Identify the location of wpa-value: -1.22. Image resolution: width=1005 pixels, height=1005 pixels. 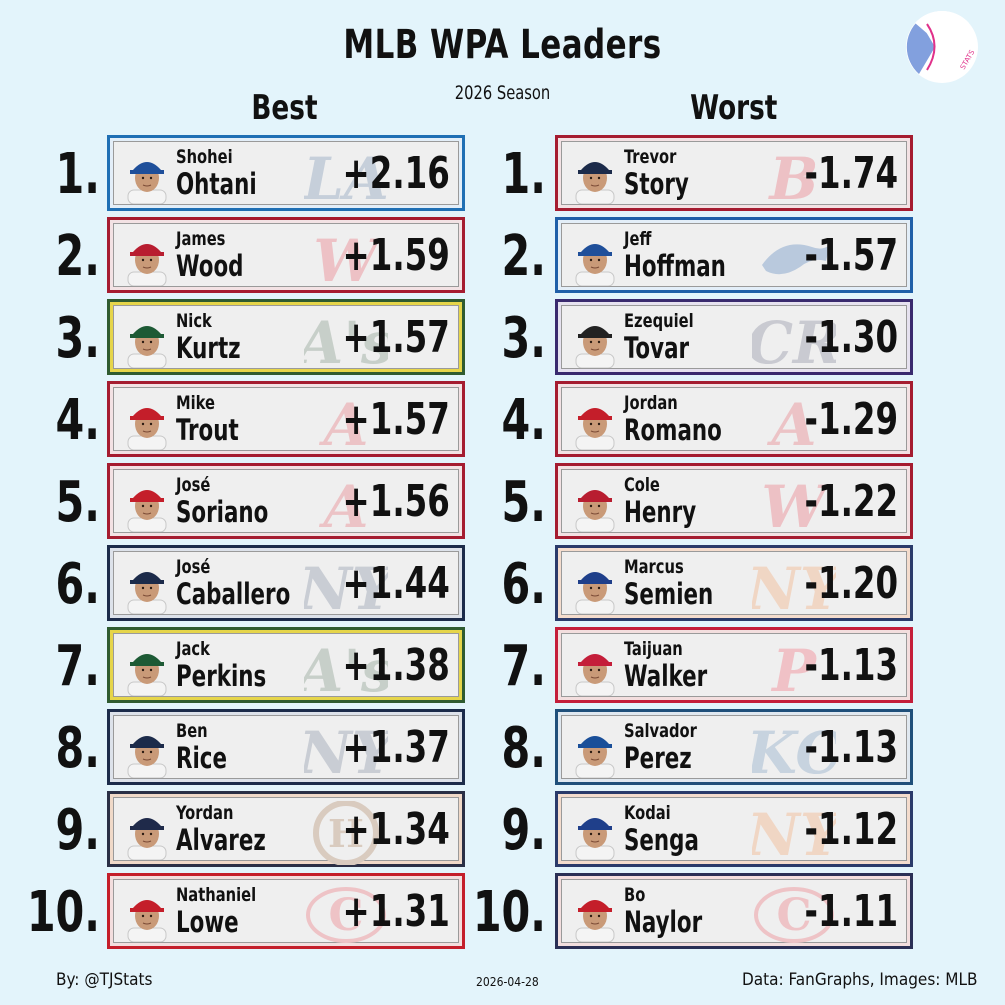
(851, 501).